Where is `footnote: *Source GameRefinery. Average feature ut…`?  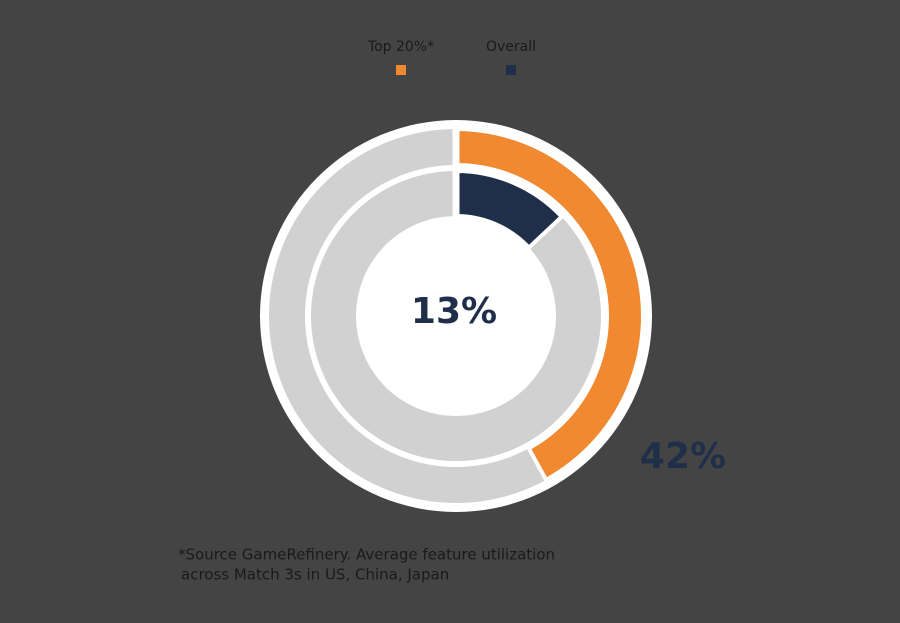 footnote: *Source GameRefinery. Average feature ut… is located at coordinates (366, 555).